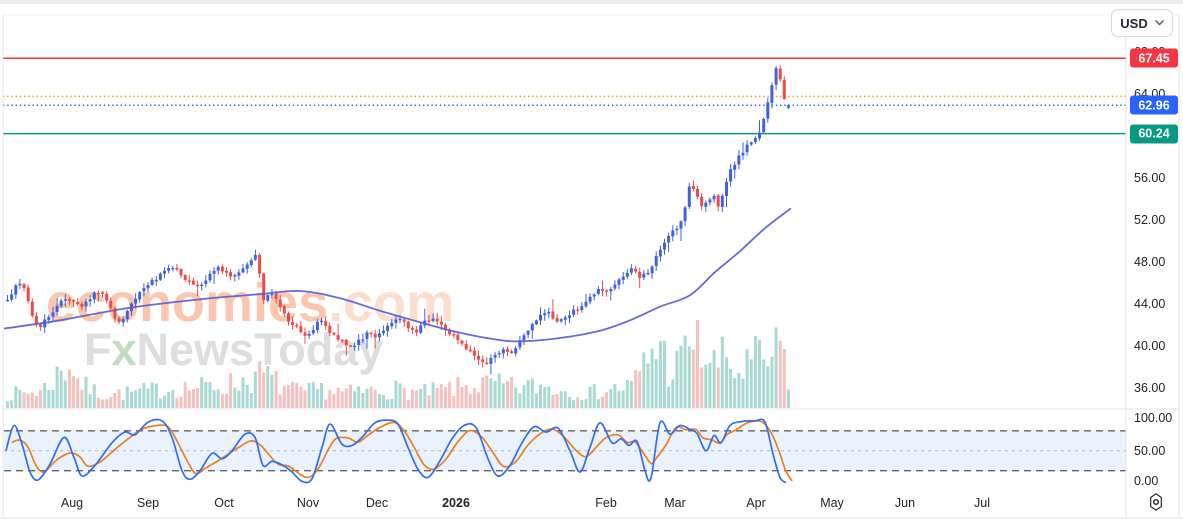 The width and height of the screenshot is (1183, 522). Describe the element at coordinates (1142, 23) in the screenshot. I see `currency-selector: USD` at that location.